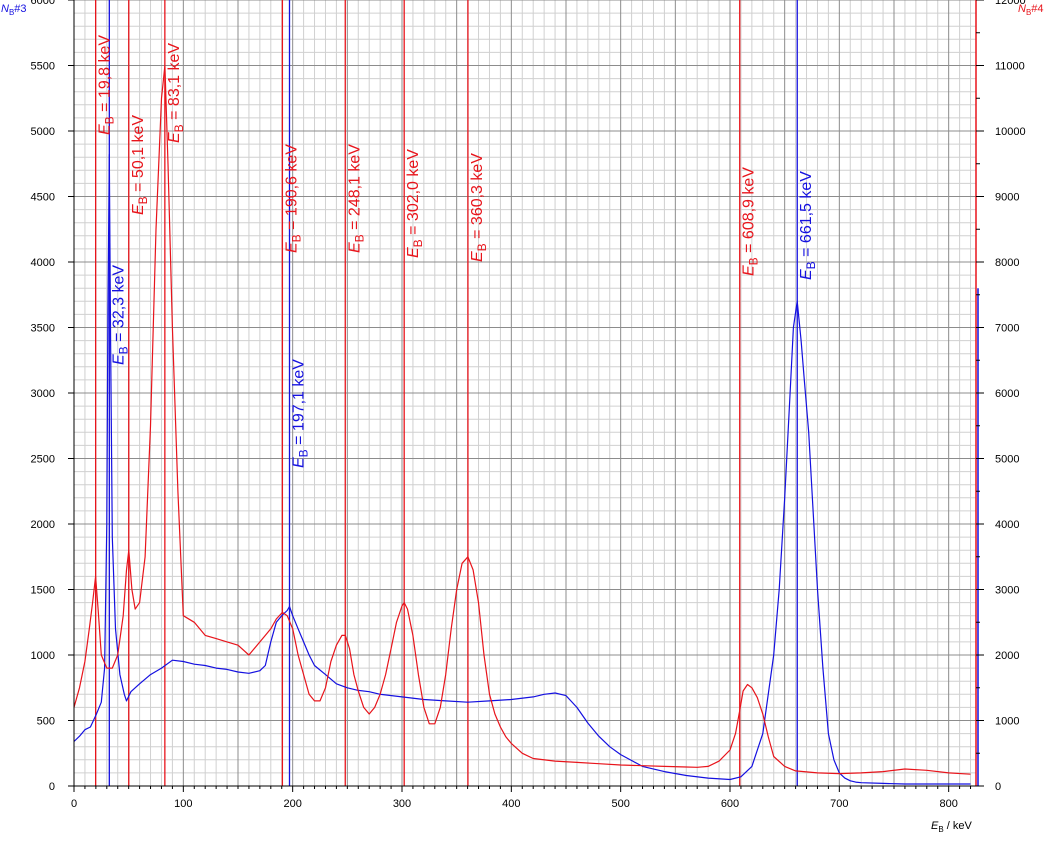  Describe the element at coordinates (120, 315) in the screenshot. I see `energy-marker-label: EB = 32,3 keV` at that location.